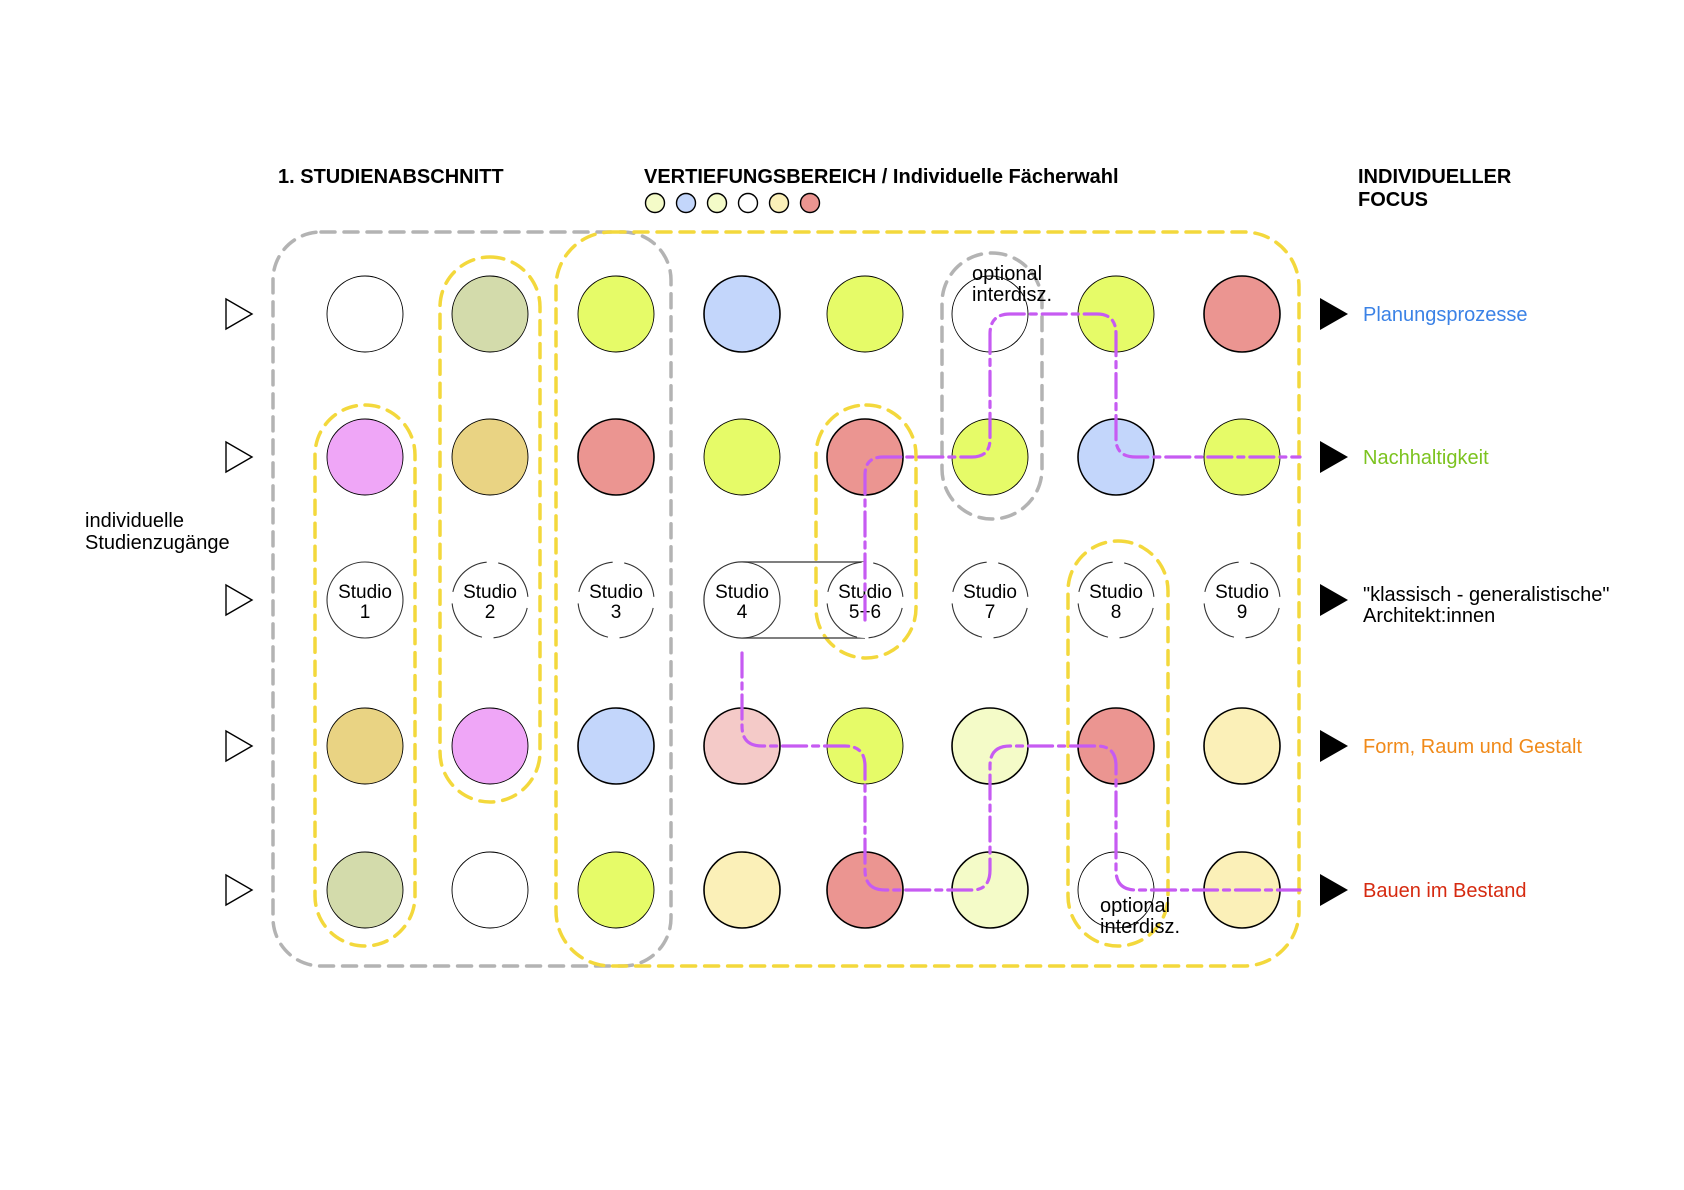  Describe the element at coordinates (1445, 315) in the screenshot. I see `focus-label: Planungsprozesse` at that location.